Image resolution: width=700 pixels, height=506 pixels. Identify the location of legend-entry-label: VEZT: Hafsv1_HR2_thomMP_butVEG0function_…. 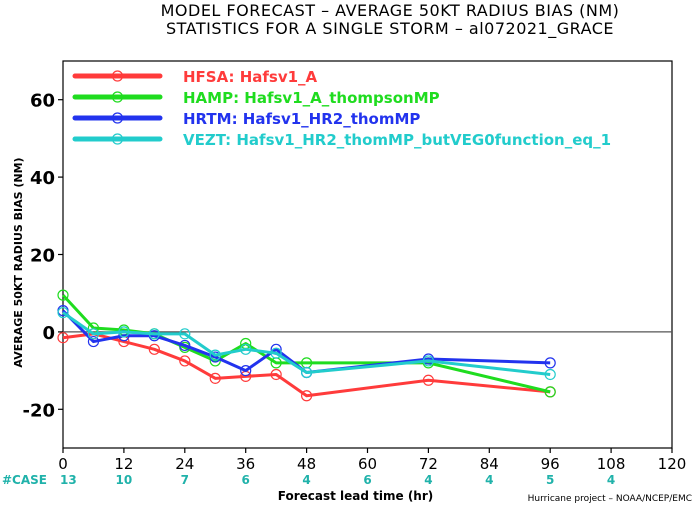
(397, 140).